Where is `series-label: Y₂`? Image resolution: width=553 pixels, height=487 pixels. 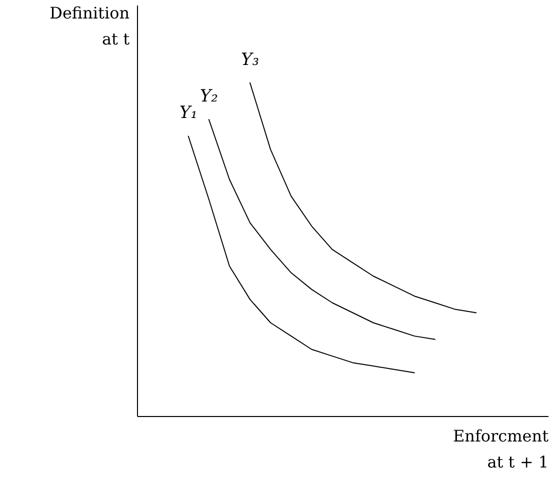
series-label: Y₂ is located at coordinates (209, 96).